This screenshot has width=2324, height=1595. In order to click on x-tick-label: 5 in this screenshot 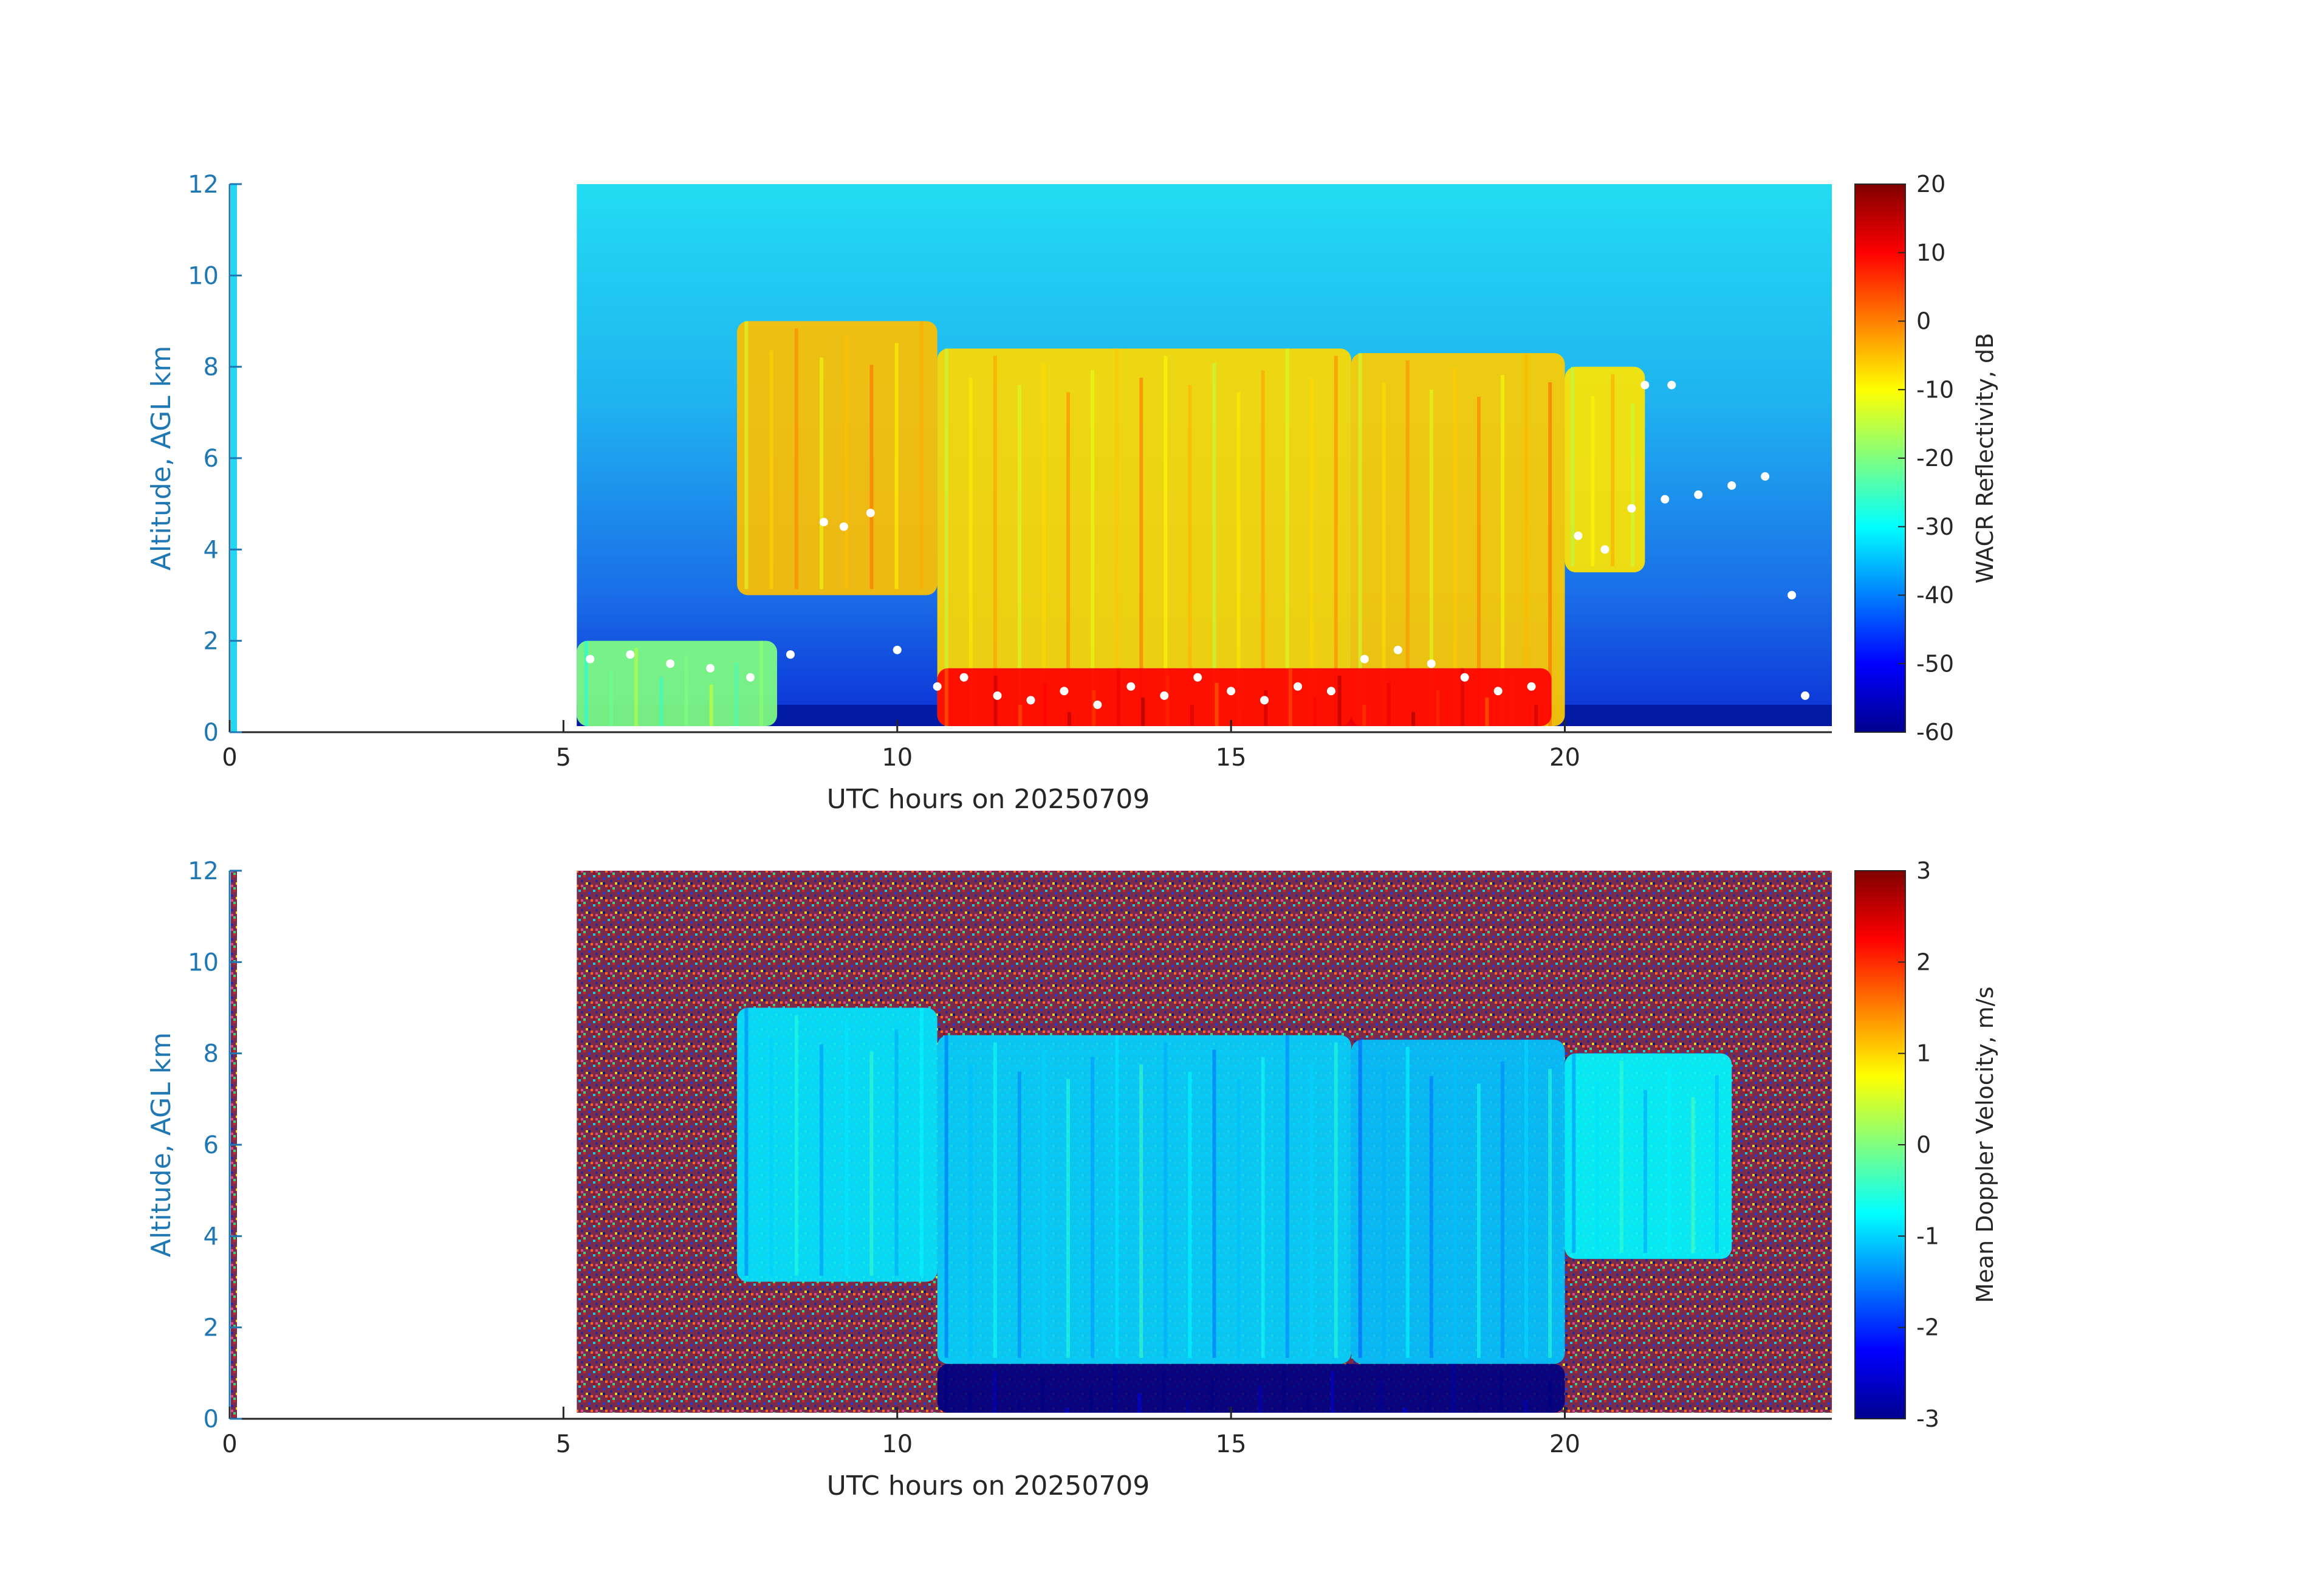, I will do `click(563, 758)`.